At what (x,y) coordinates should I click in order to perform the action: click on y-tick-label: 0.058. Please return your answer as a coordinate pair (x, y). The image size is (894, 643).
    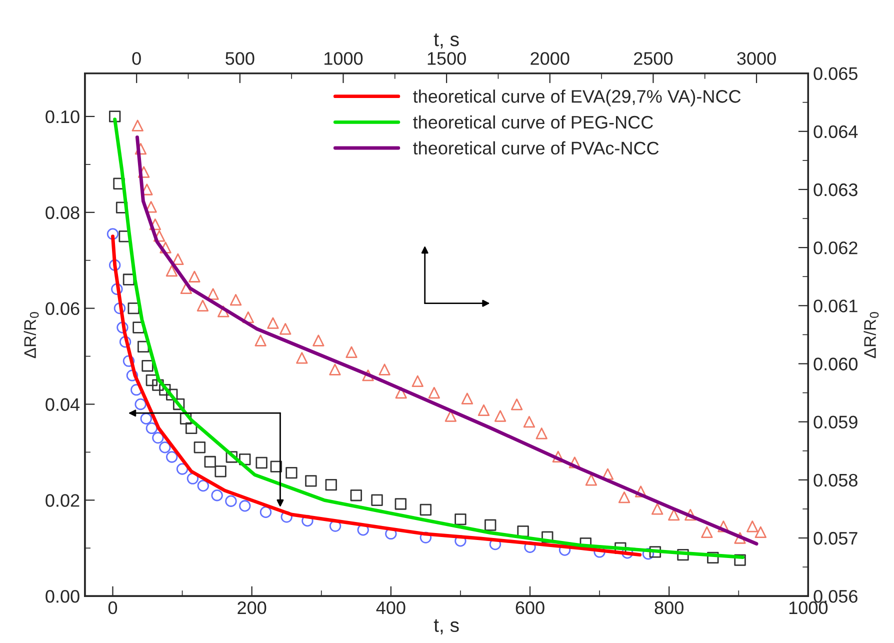
    Looking at the image, I should click on (836, 480).